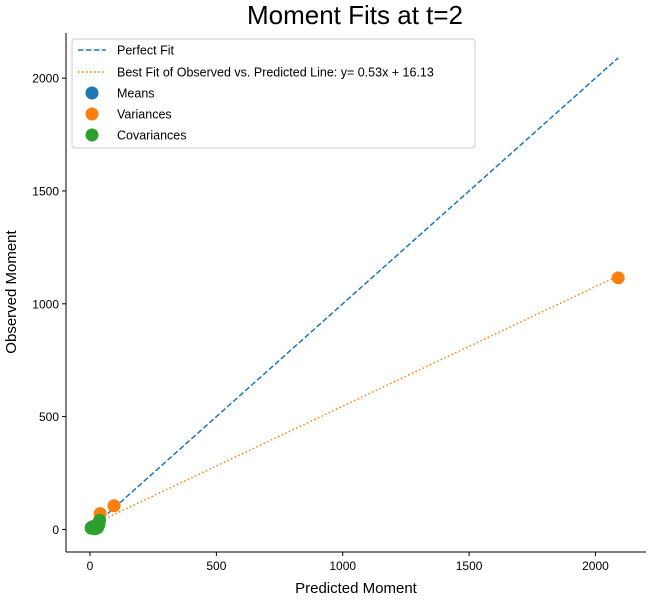 The image size is (650, 600). What do you see at coordinates (144, 115) in the screenshot?
I see `legend-label-variances: Variances` at bounding box center [144, 115].